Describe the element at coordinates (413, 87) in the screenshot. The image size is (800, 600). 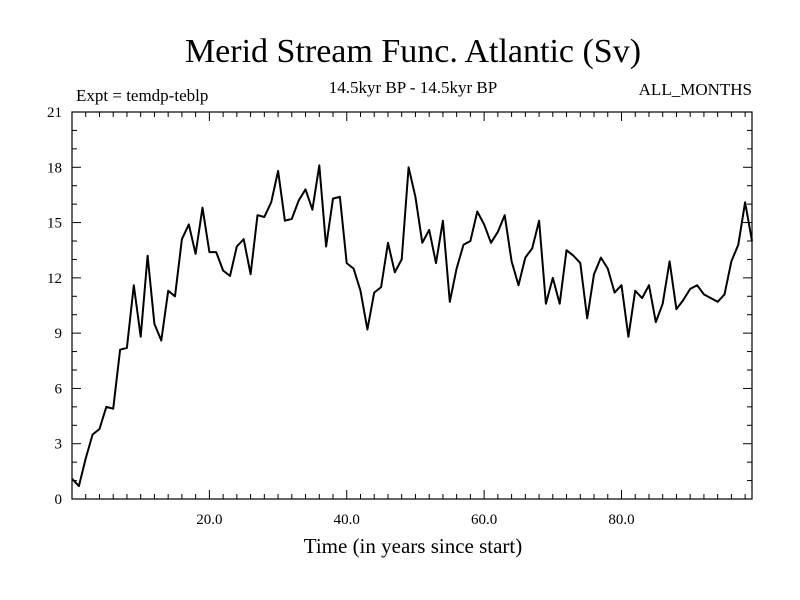
I see `chart-subtitle: 14.5kyr BP - 14.5kyr BP` at that location.